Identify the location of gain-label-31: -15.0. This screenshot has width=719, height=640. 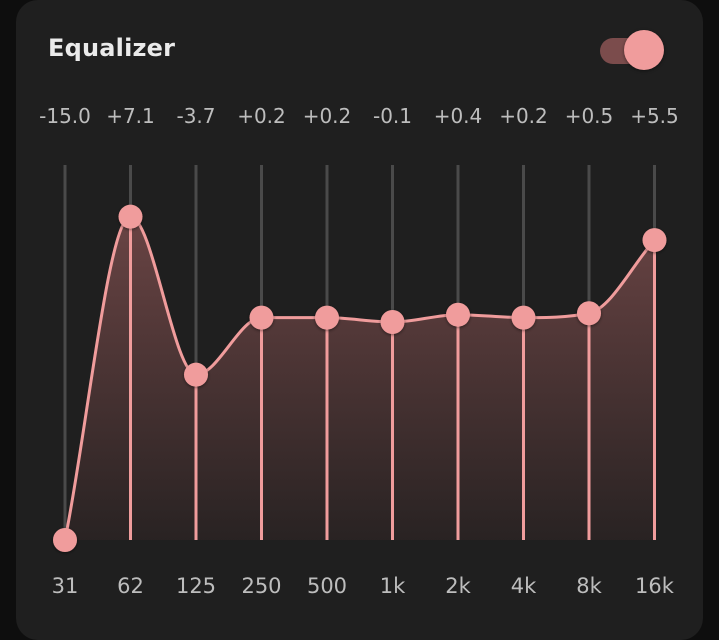
(65, 116).